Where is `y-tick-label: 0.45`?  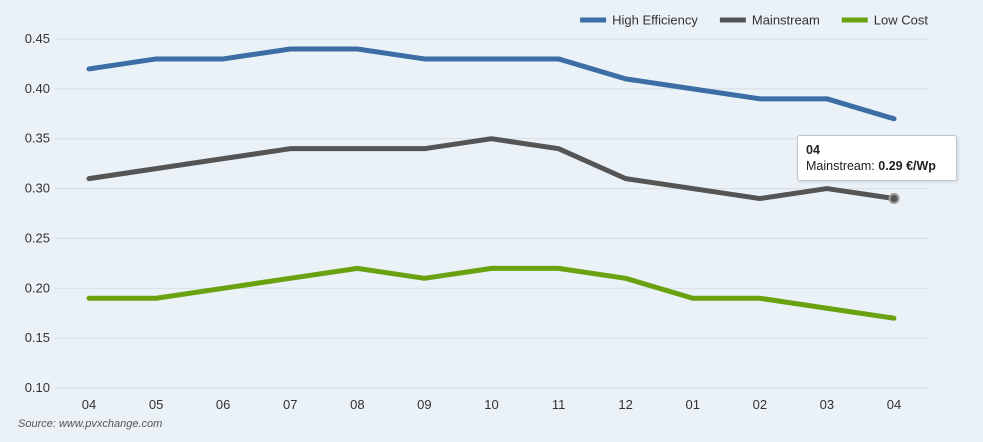 y-tick-label: 0.45 is located at coordinates (37, 38).